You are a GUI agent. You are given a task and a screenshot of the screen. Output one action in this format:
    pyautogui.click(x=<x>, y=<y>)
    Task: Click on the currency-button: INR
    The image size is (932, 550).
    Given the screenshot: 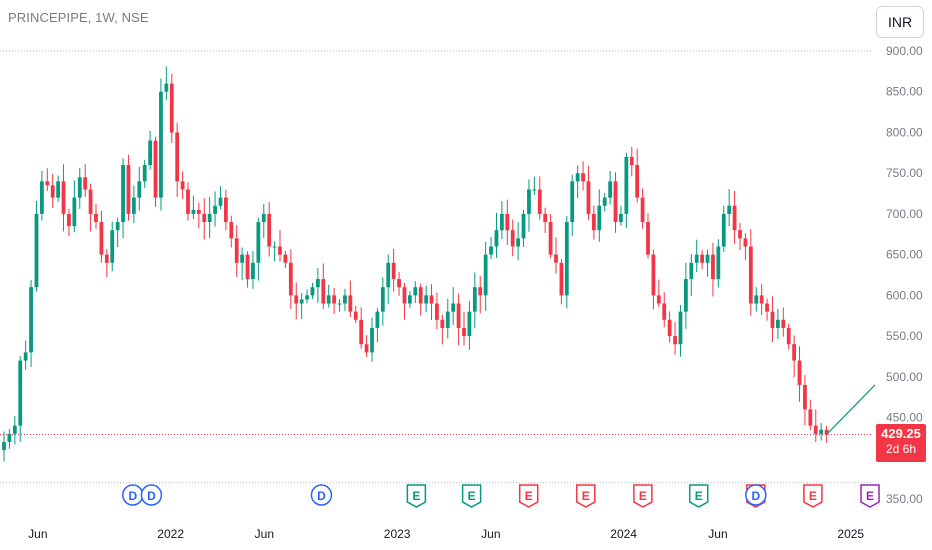 What is the action you would take?
    pyautogui.click(x=900, y=22)
    